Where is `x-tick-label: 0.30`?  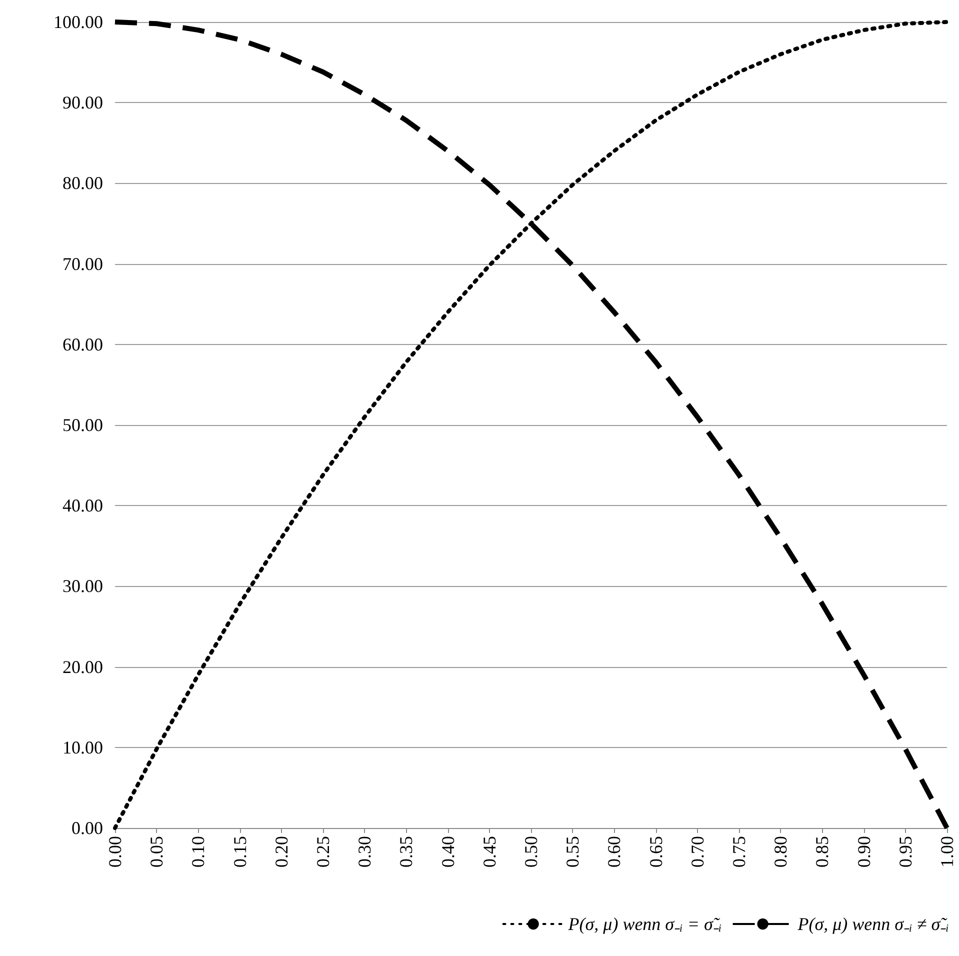
x-tick-label: 0.30 is located at coordinates (364, 852).